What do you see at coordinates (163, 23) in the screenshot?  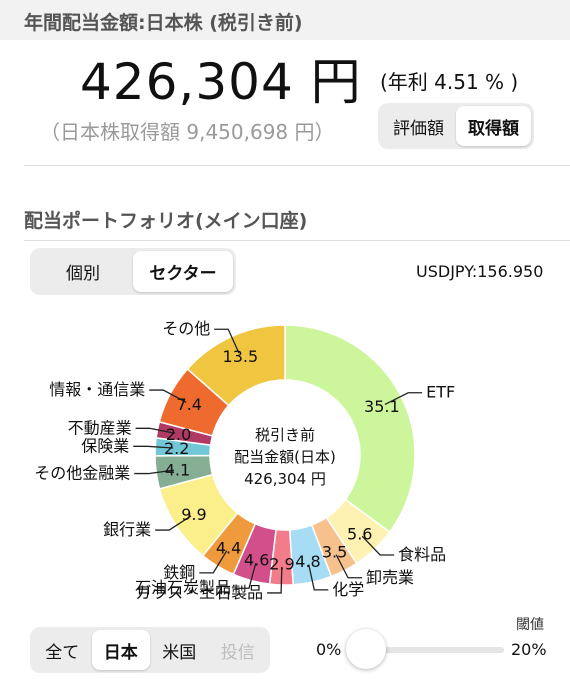 I see `annual-dividend-title: 年間配当金額:日本株 (税引き前)` at bounding box center [163, 23].